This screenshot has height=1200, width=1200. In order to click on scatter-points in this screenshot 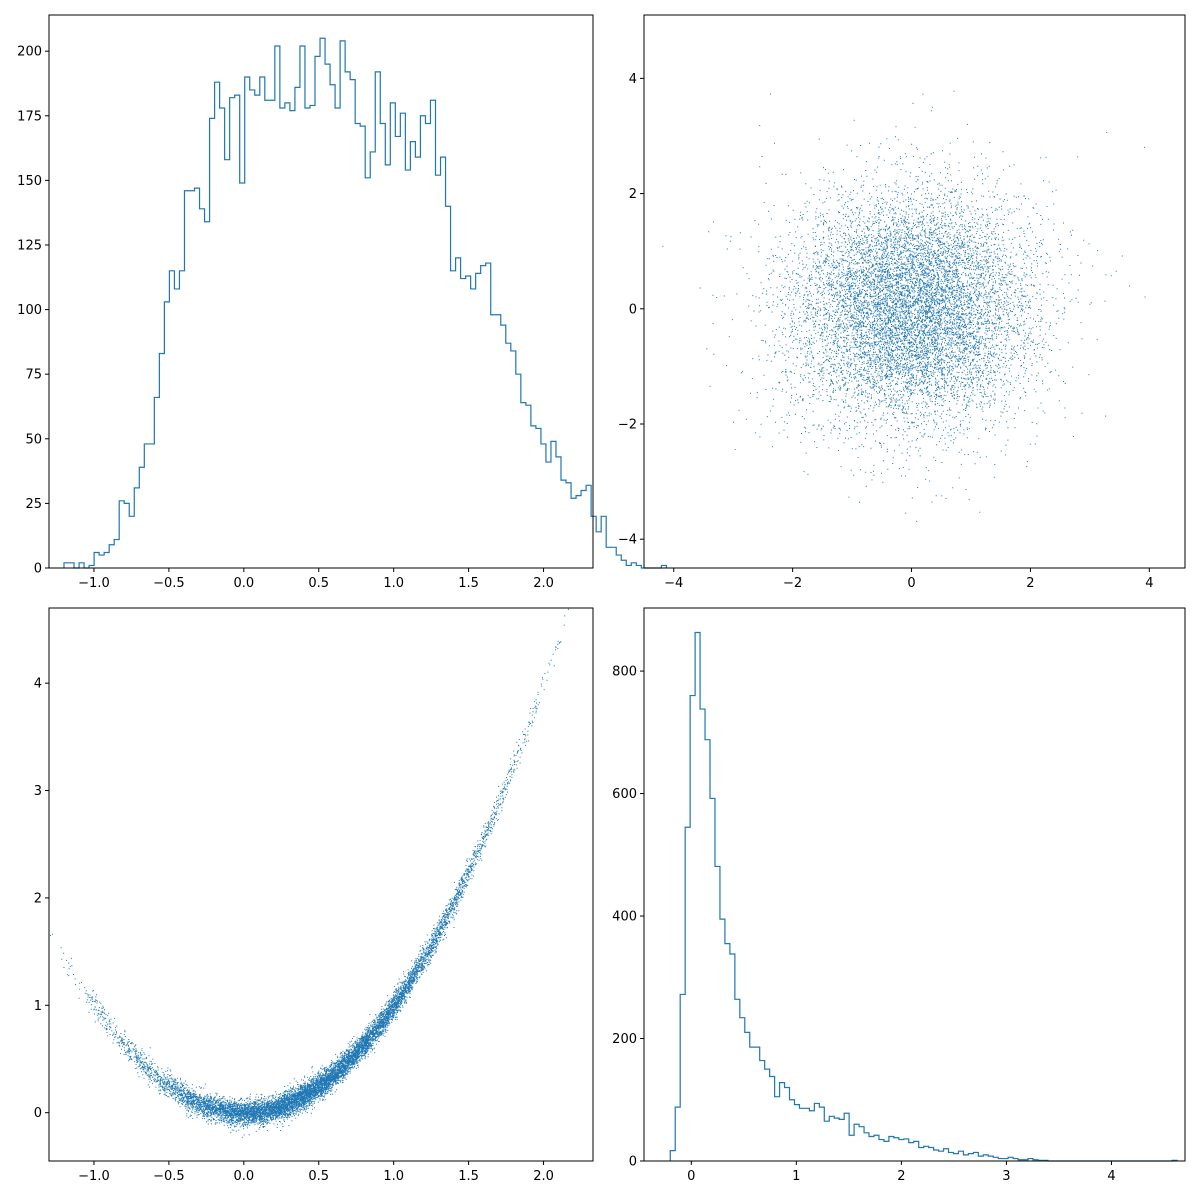, I will do `click(904, 306)`.